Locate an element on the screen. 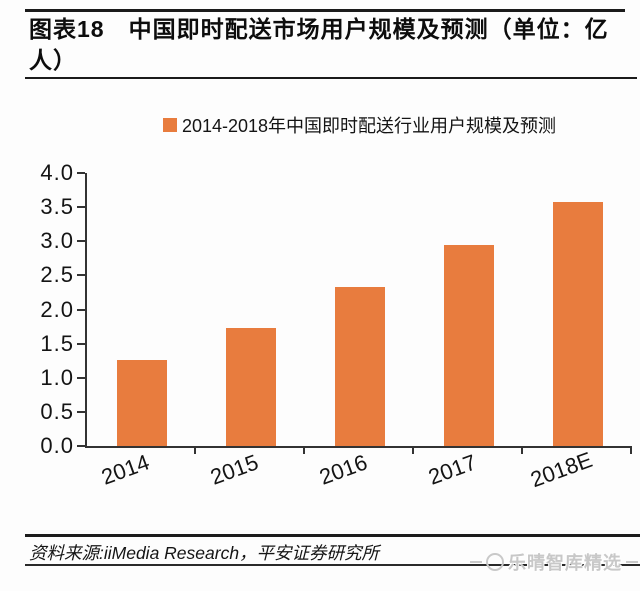  footer-bottom-rule is located at coordinates (332, 565).